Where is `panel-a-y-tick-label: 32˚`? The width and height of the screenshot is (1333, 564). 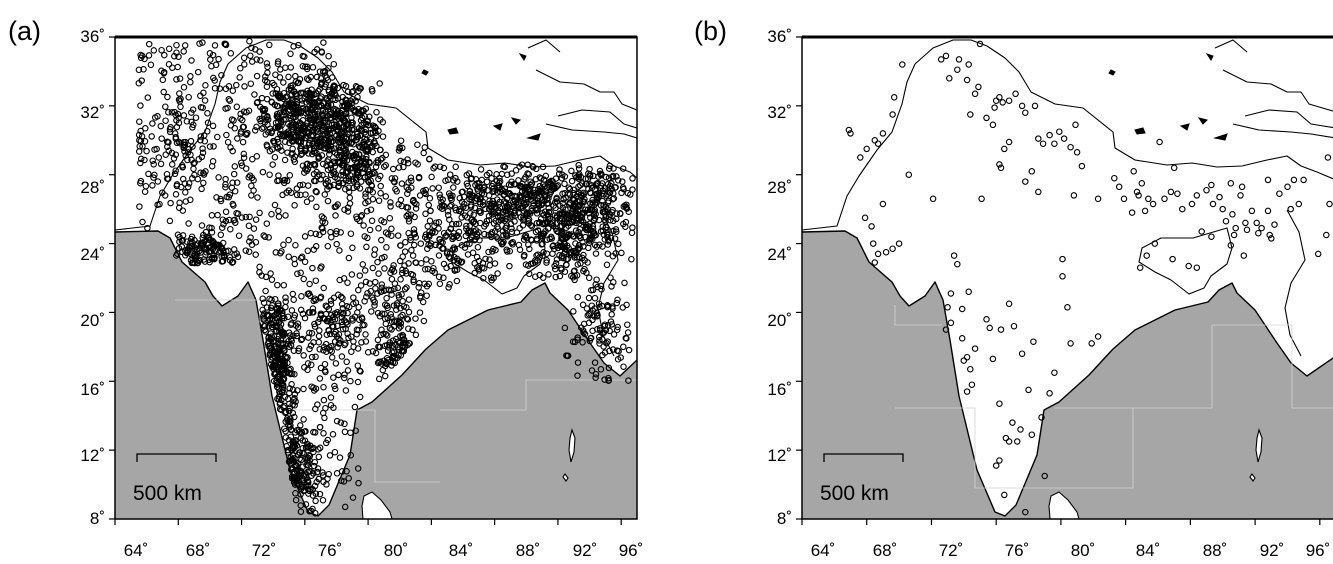 panel-a-y-tick-label: 32˚ is located at coordinates (92, 112).